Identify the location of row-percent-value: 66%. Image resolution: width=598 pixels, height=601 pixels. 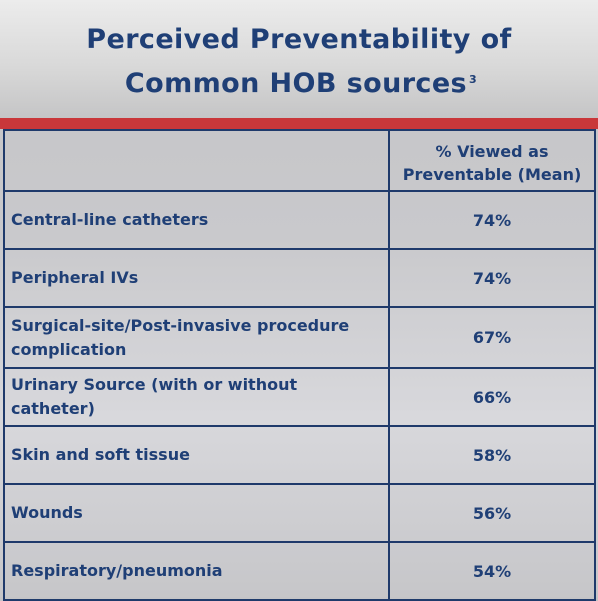
(492, 397).